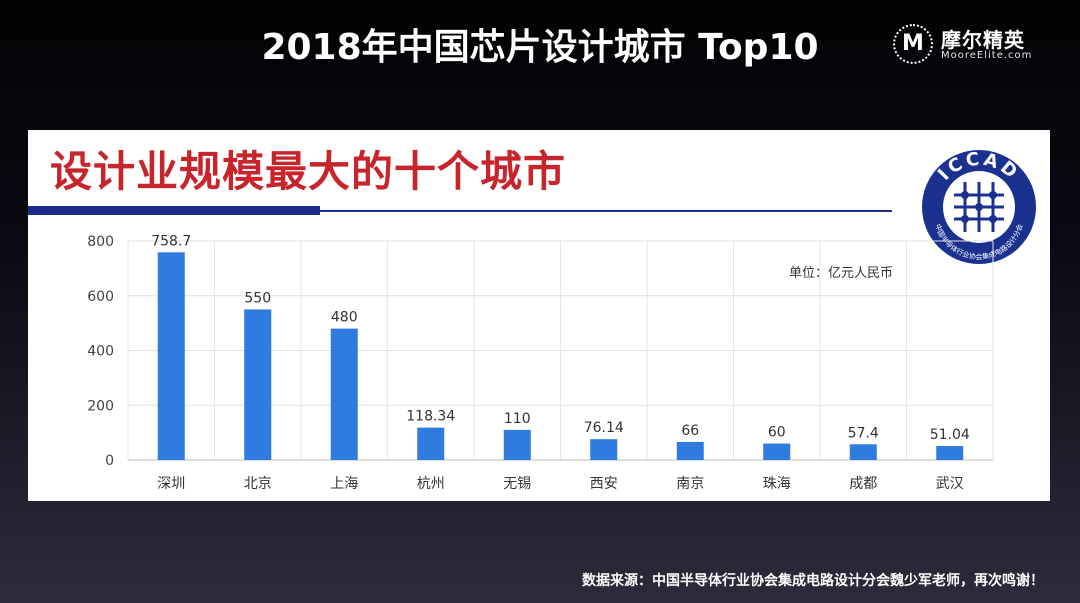  Describe the element at coordinates (979, 206) in the screenshot. I see `iccad-logo-icon: ICCAD 中国半导体行业协会集成电路设计分会` at that location.